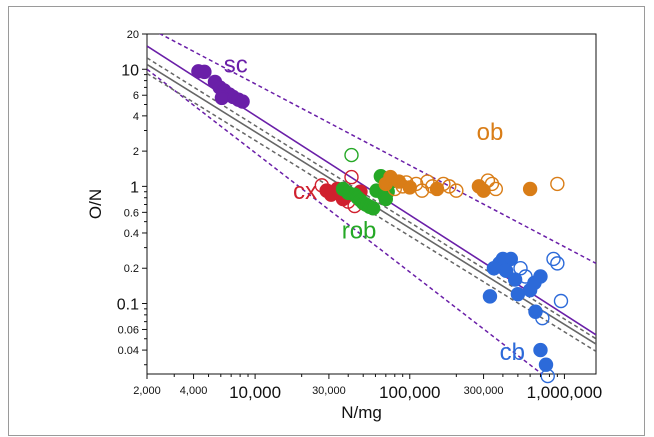 The height and width of the screenshot is (437, 654). What do you see at coordinates (130, 70) in the screenshot?
I see `y-tick-label: 10` at bounding box center [130, 70].